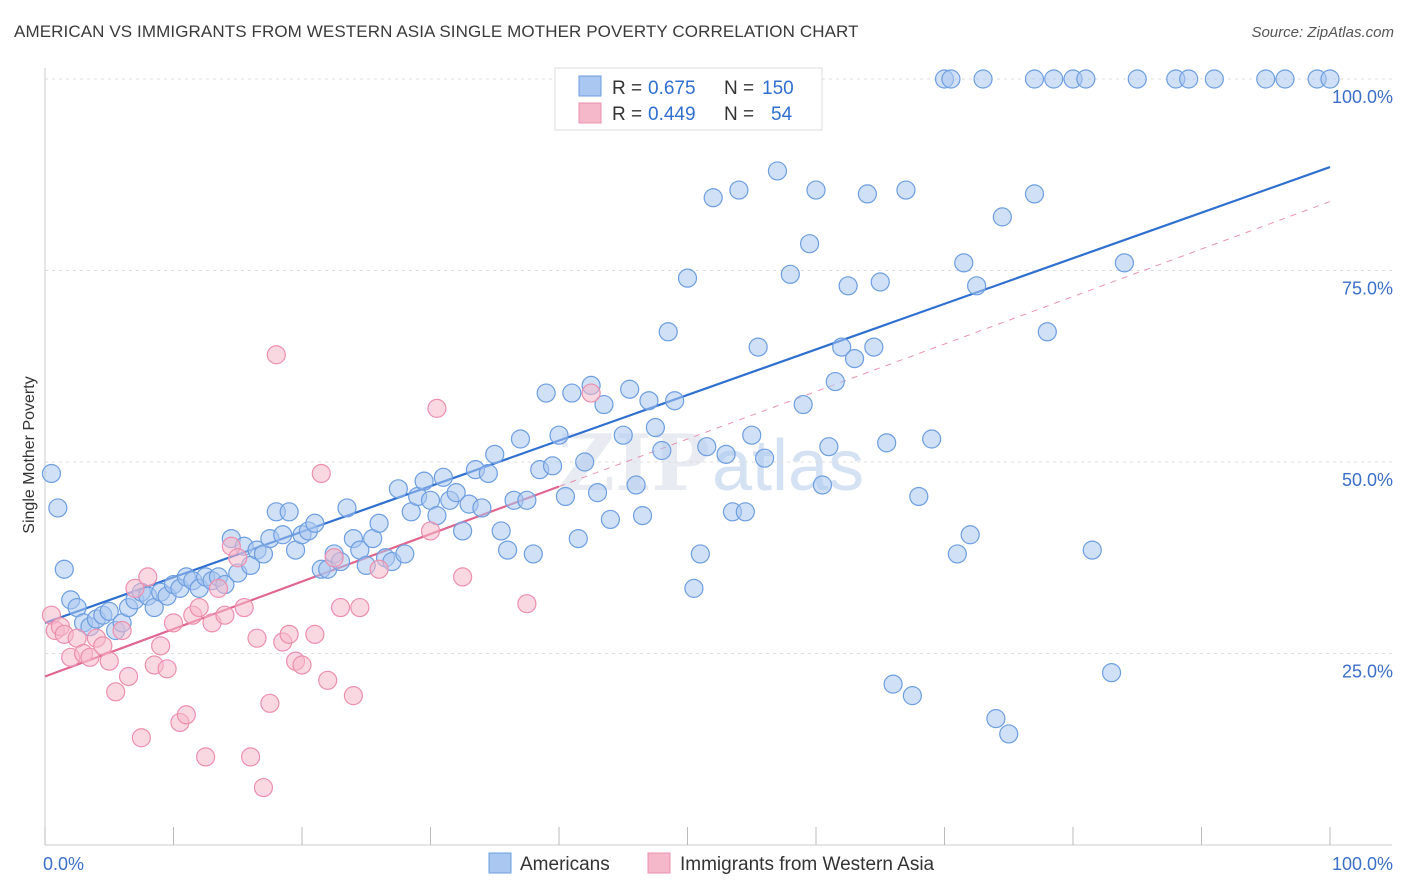  I want to click on y-tick-label-100: 100.0%, so click(1362, 97).